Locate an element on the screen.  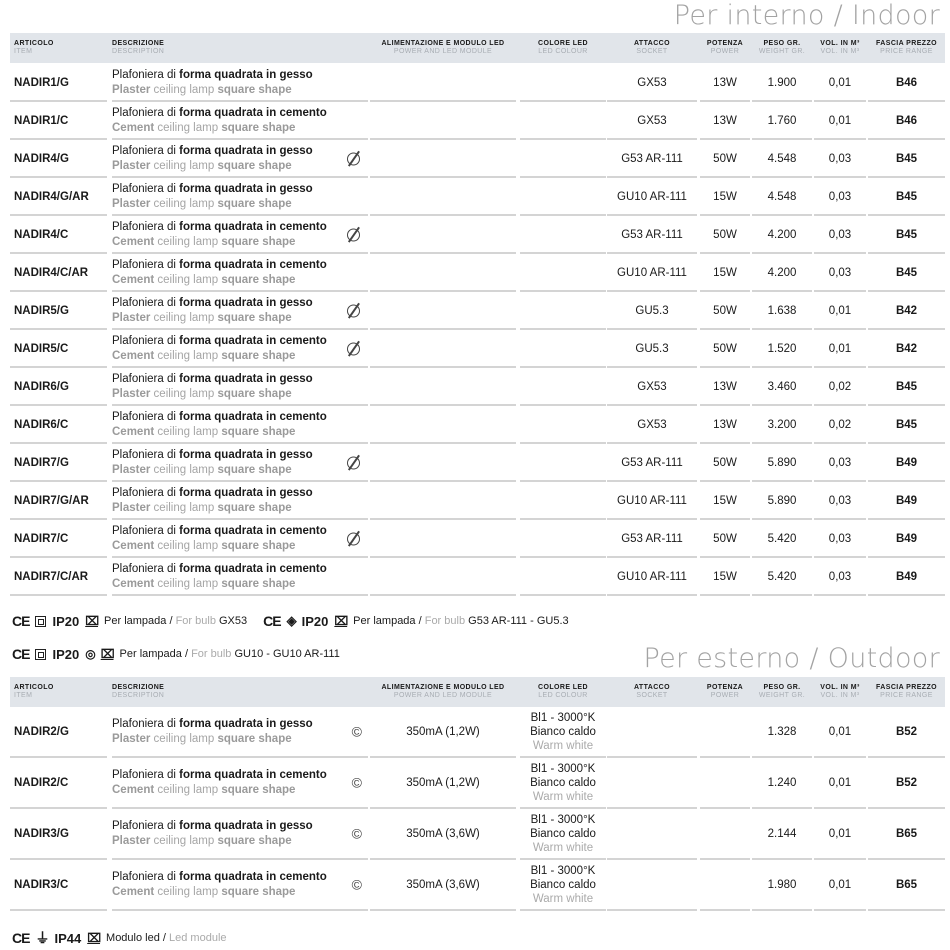
led-colour-code: Bl1 - 3000°K is located at coordinates (563, 769).